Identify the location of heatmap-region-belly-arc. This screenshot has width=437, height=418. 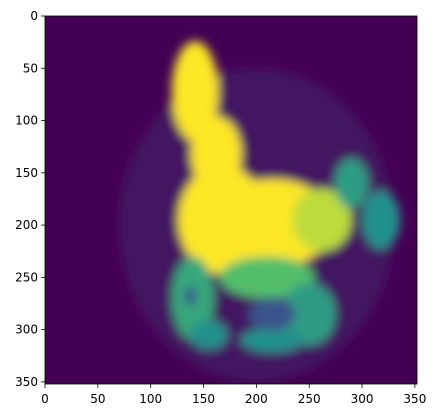
(267, 277).